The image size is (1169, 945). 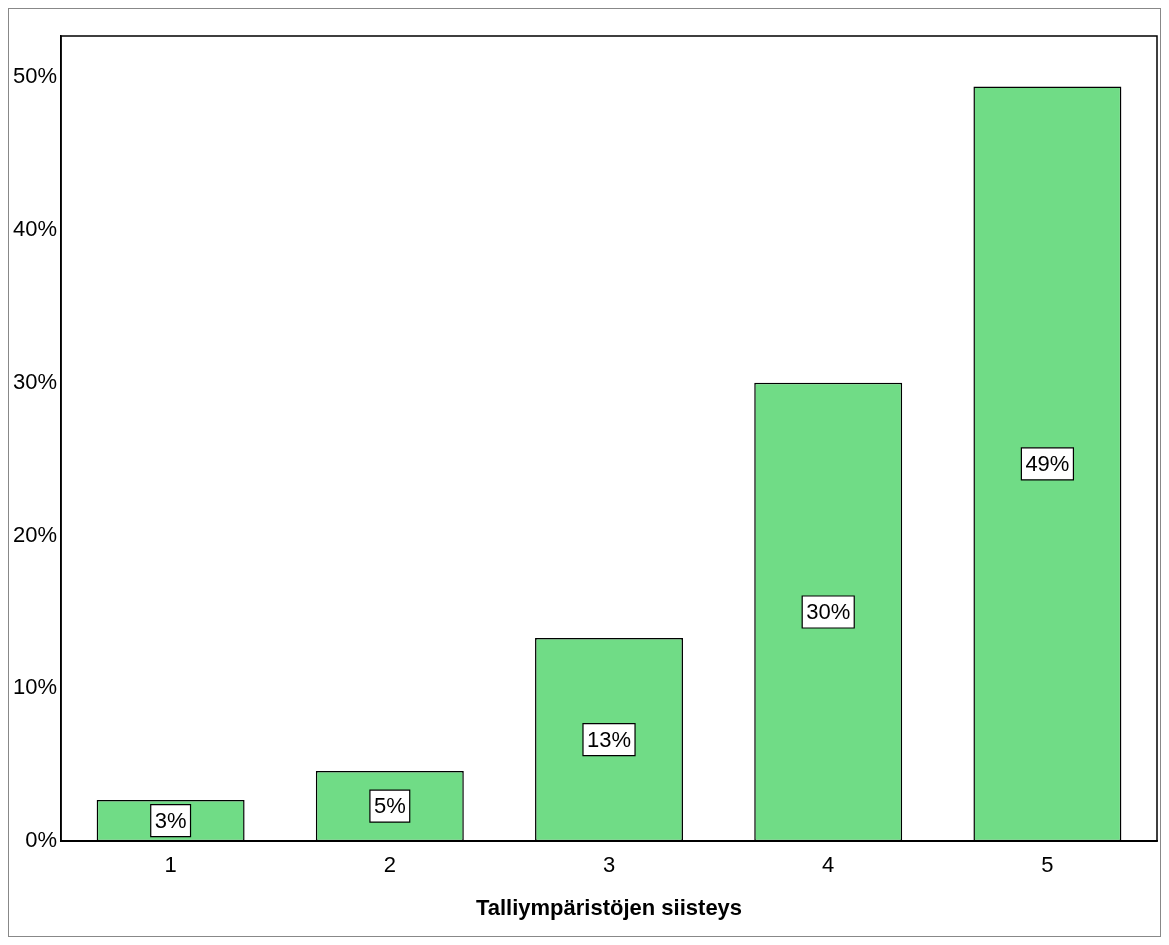 What do you see at coordinates (35, 76) in the screenshot?
I see `y-tick-label: 50%` at bounding box center [35, 76].